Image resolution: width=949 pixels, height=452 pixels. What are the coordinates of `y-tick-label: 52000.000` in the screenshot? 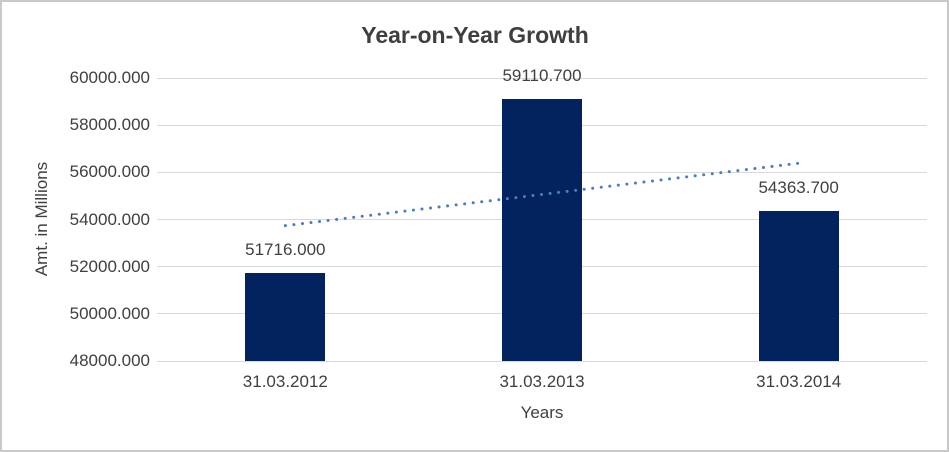 It's located at (109, 266).